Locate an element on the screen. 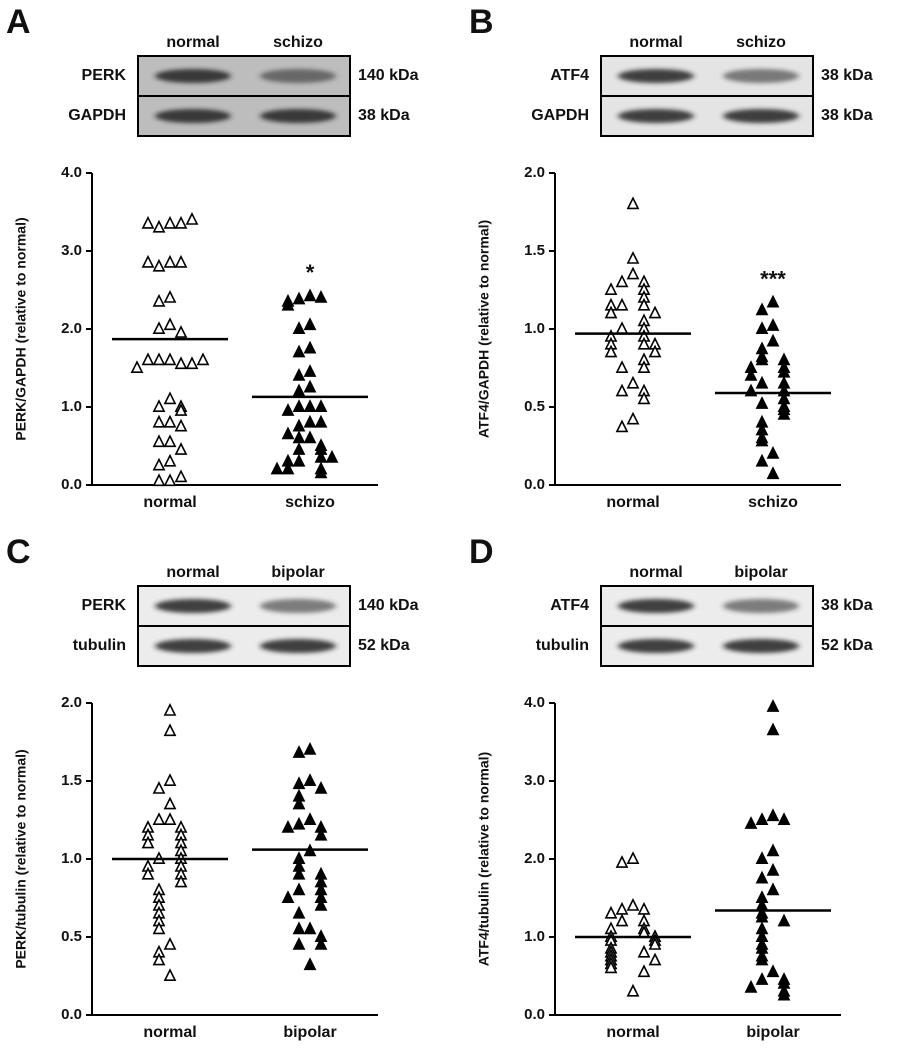  y-tick-label: 1.5 is located at coordinates (71, 780).